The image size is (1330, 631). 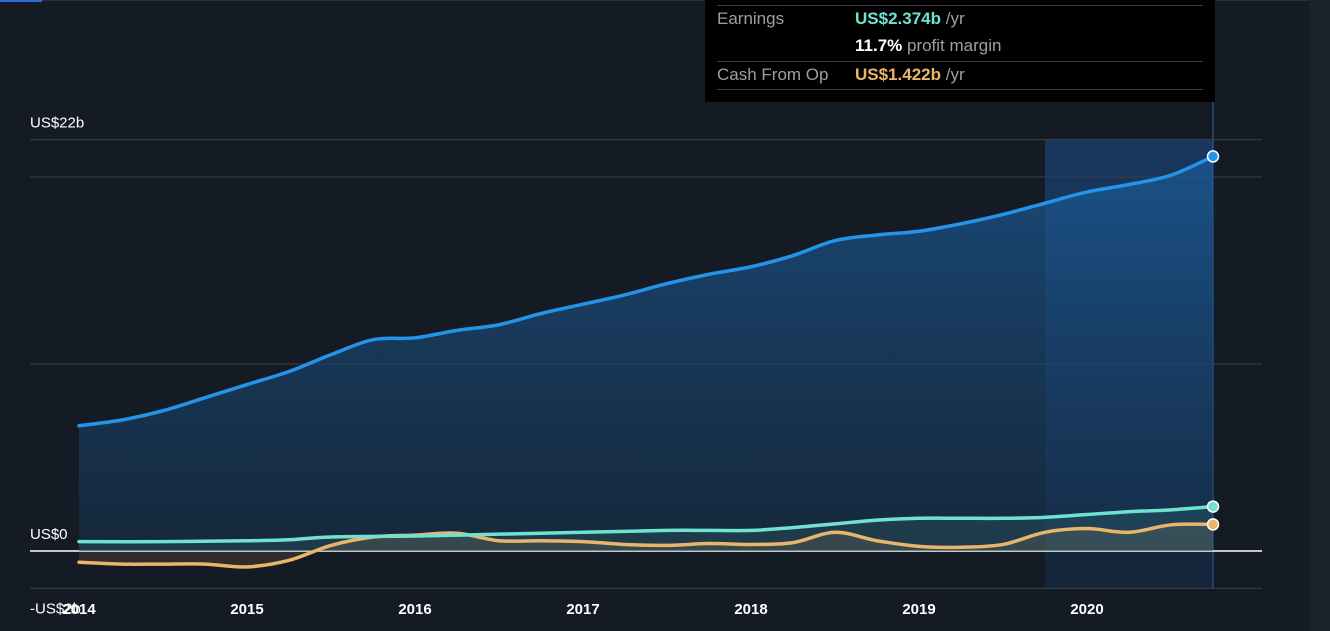 I want to click on margin-value: 11.7%, so click(x=879, y=45).